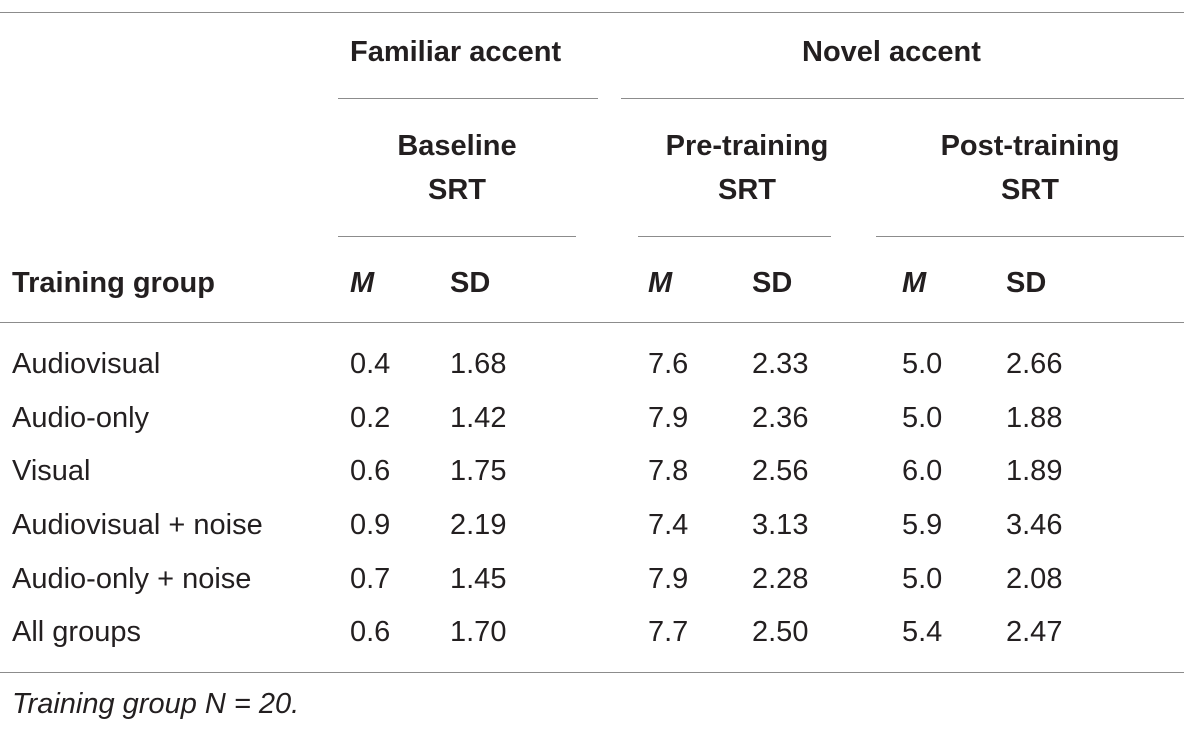  I want to click on header-baseline-srt: Baseline SRT, so click(457, 168).